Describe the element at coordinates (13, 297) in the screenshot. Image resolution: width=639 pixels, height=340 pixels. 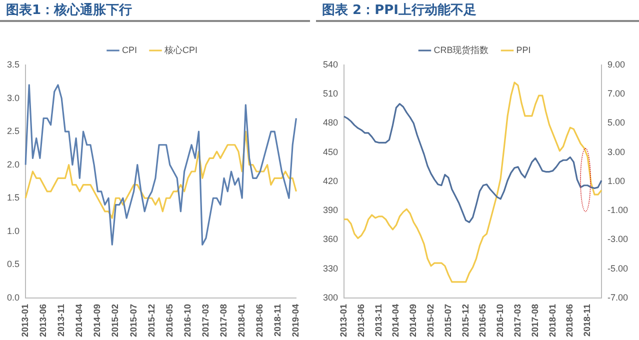
I see `y-tick-label: 0.0` at that location.